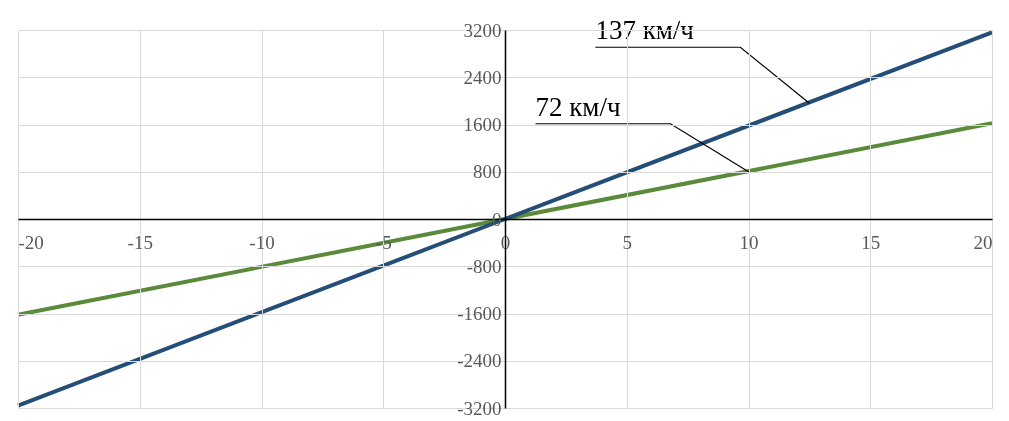 Image resolution: width=1009 pixels, height=421 pixels. I want to click on y-tick-label: 1600, so click(482, 124).